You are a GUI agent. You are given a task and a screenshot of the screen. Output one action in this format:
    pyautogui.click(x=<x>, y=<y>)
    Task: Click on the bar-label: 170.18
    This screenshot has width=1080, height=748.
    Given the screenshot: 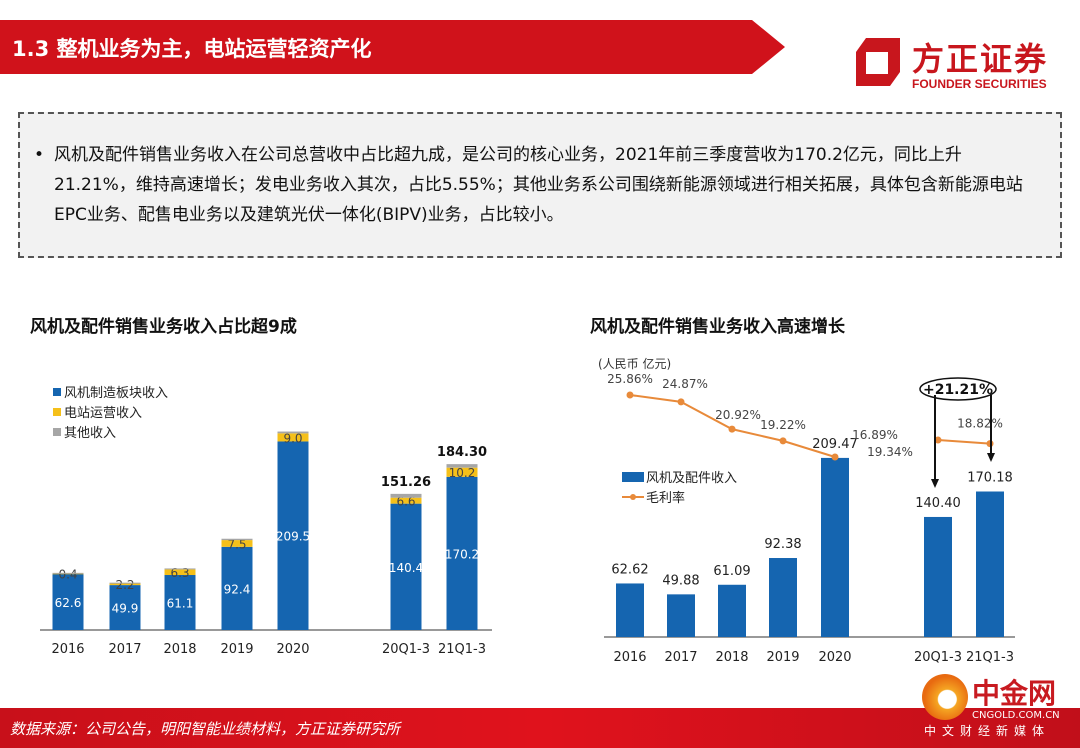 What is the action you would take?
    pyautogui.click(x=990, y=477)
    